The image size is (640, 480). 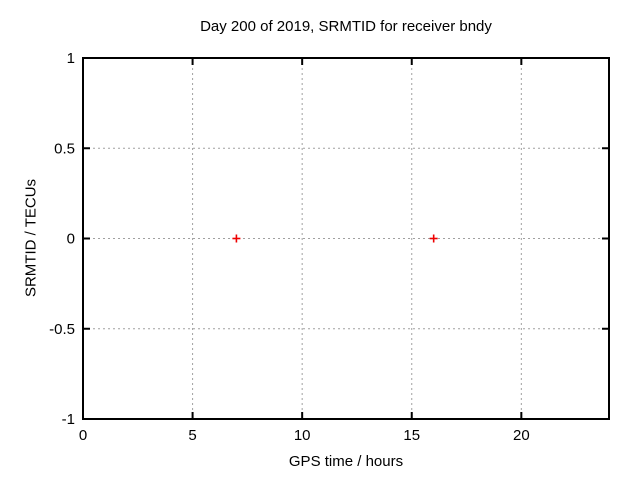 I want to click on x-tick-label: 15, so click(x=411, y=435).